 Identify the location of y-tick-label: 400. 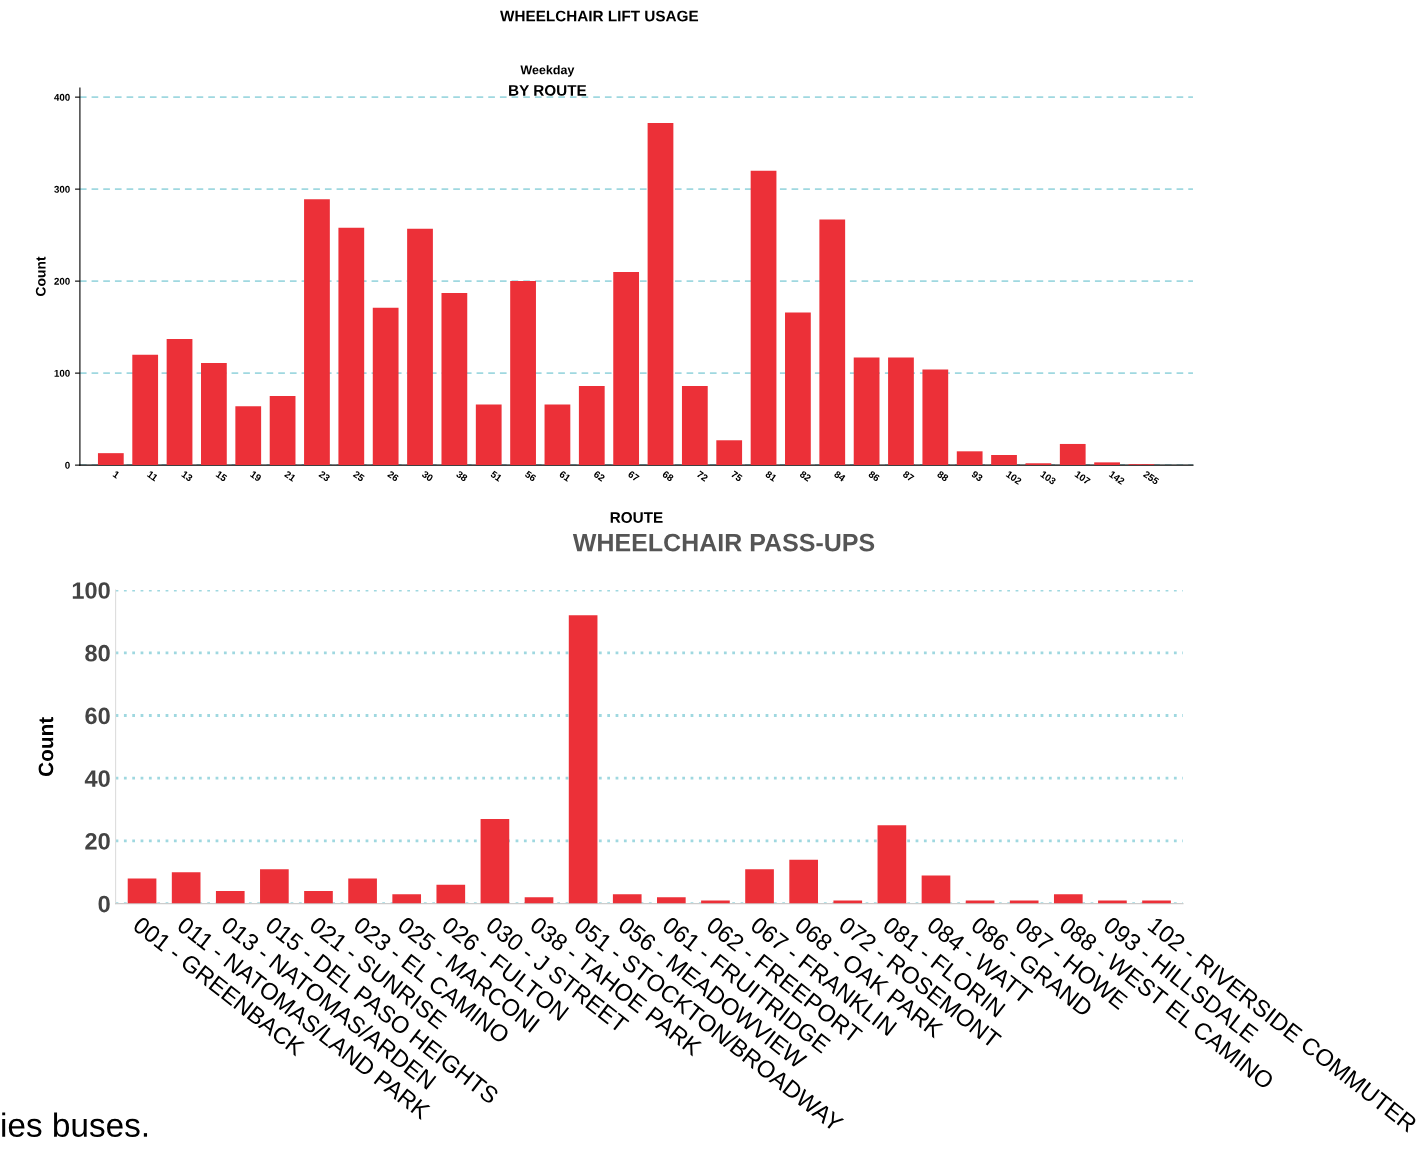
(62, 97).